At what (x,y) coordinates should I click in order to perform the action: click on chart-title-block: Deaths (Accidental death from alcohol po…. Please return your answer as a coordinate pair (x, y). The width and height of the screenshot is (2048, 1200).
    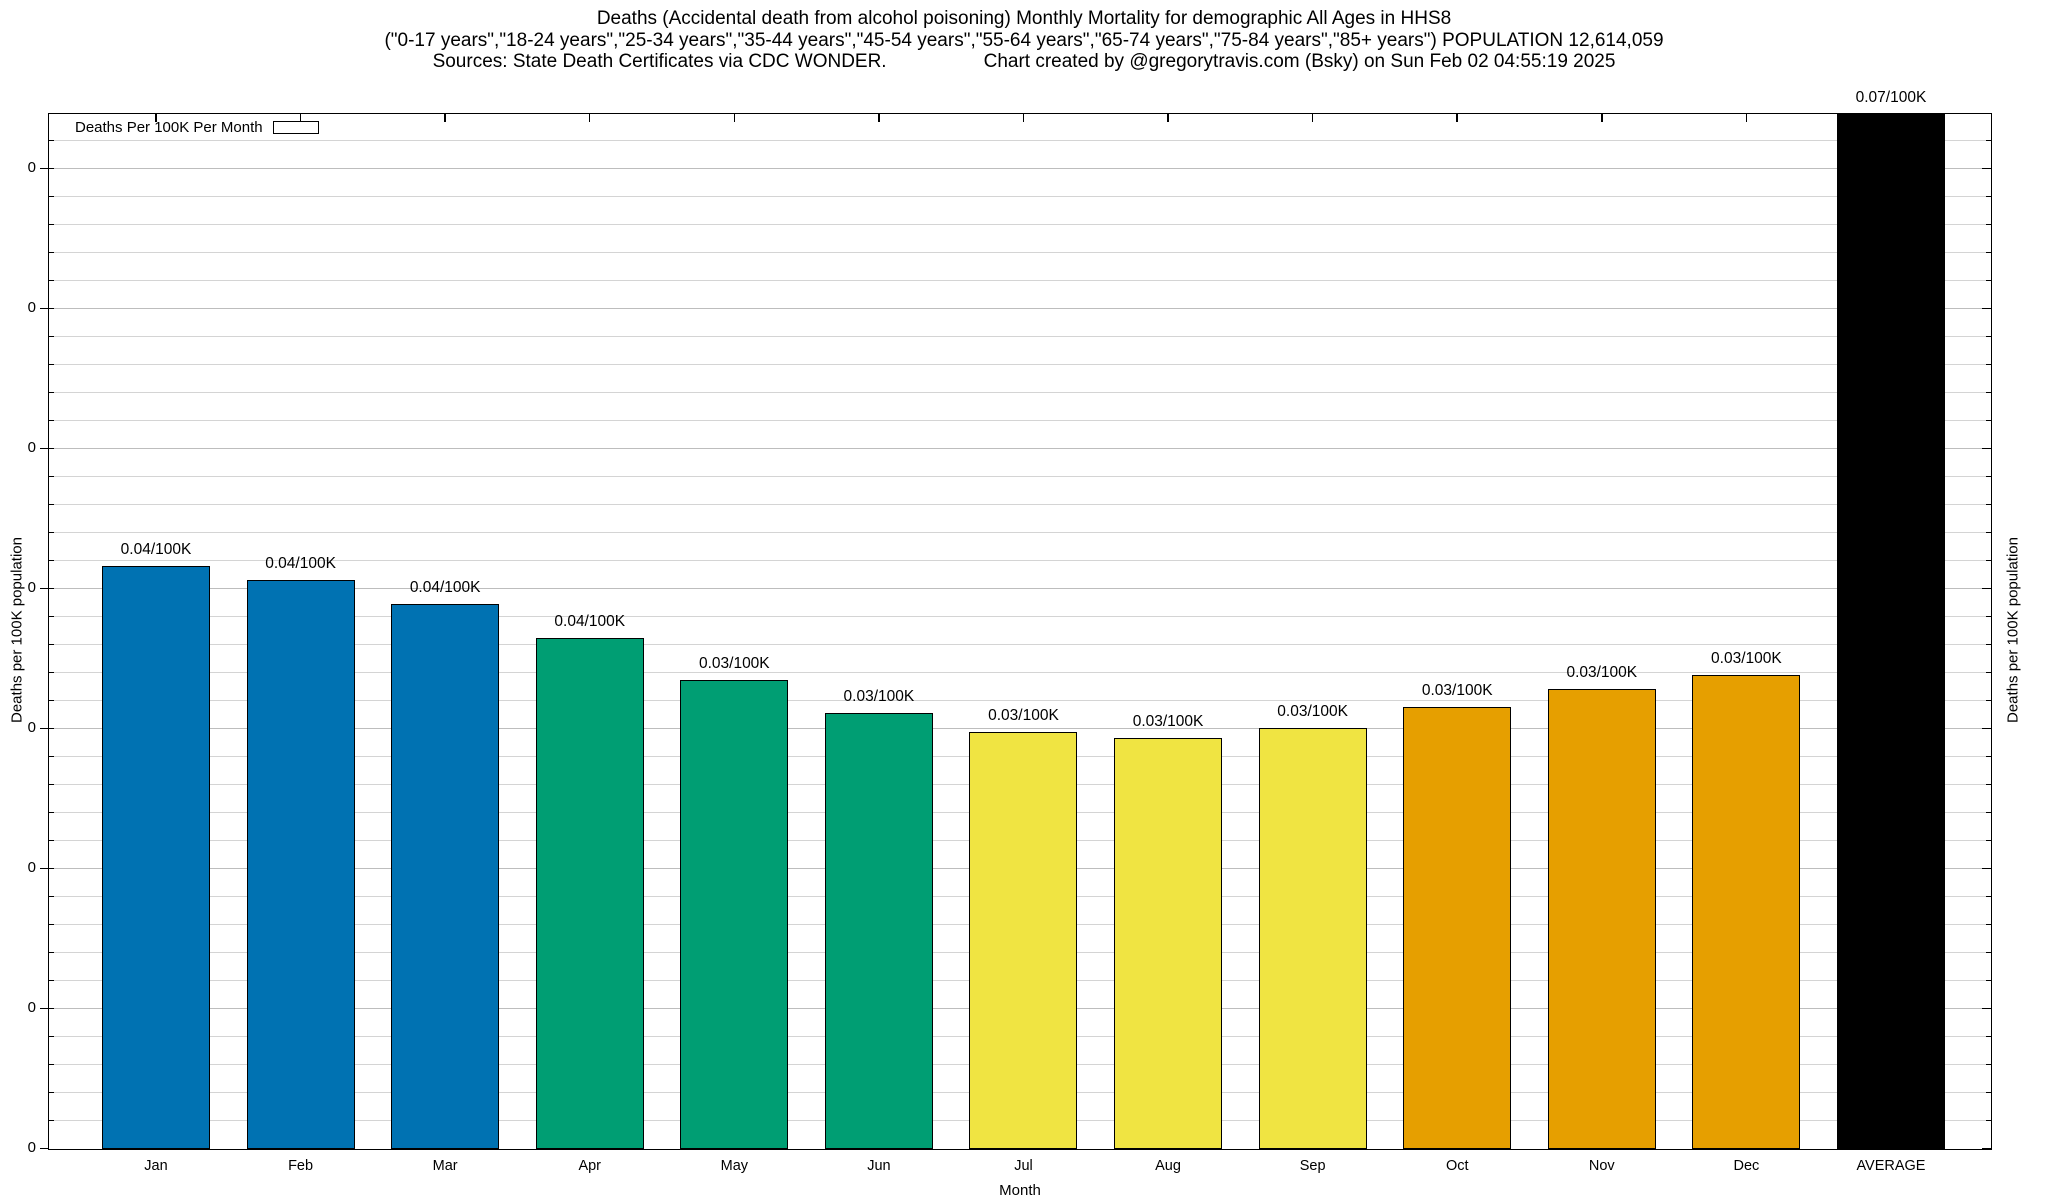
    Looking at the image, I should click on (1024, 40).